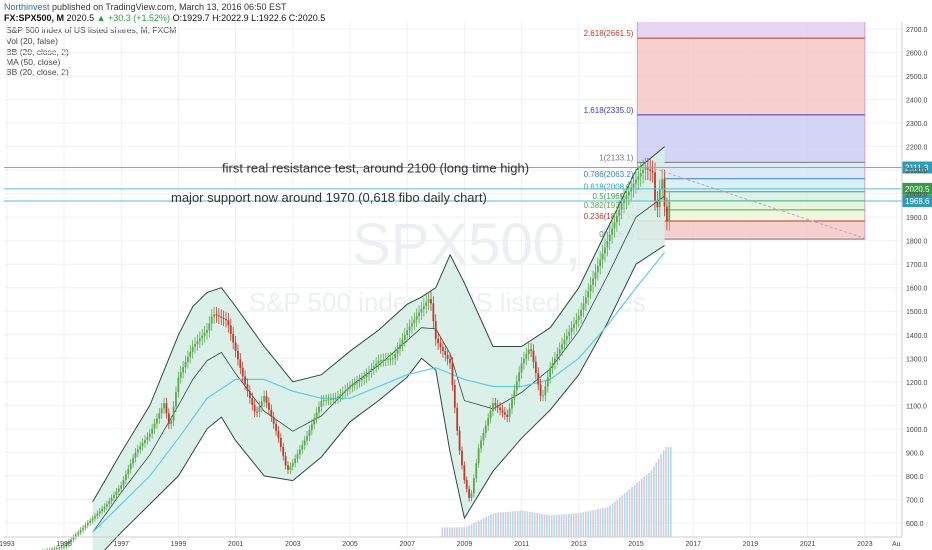 This screenshot has height=550, width=932. Describe the element at coordinates (27, 7) in the screenshot. I see `author-link: Northinvest` at that location.